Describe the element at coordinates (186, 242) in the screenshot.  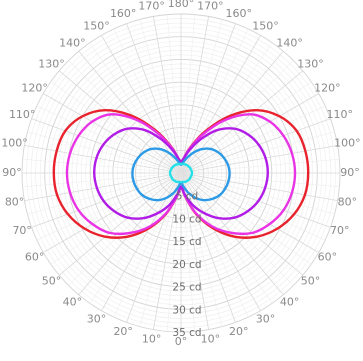
I see `radius-tick-label: 15 cd` at that location.